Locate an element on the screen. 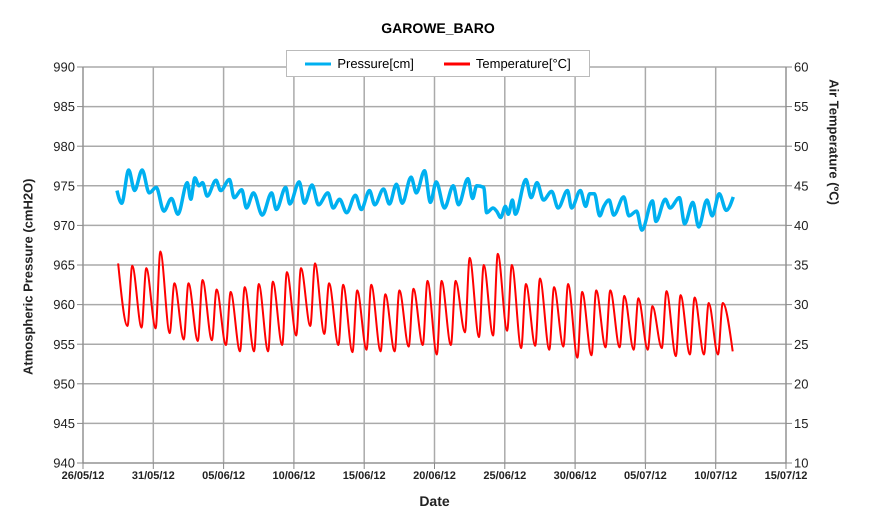 The width and height of the screenshot is (876, 510). y2-tick-label: 55 is located at coordinates (801, 106).